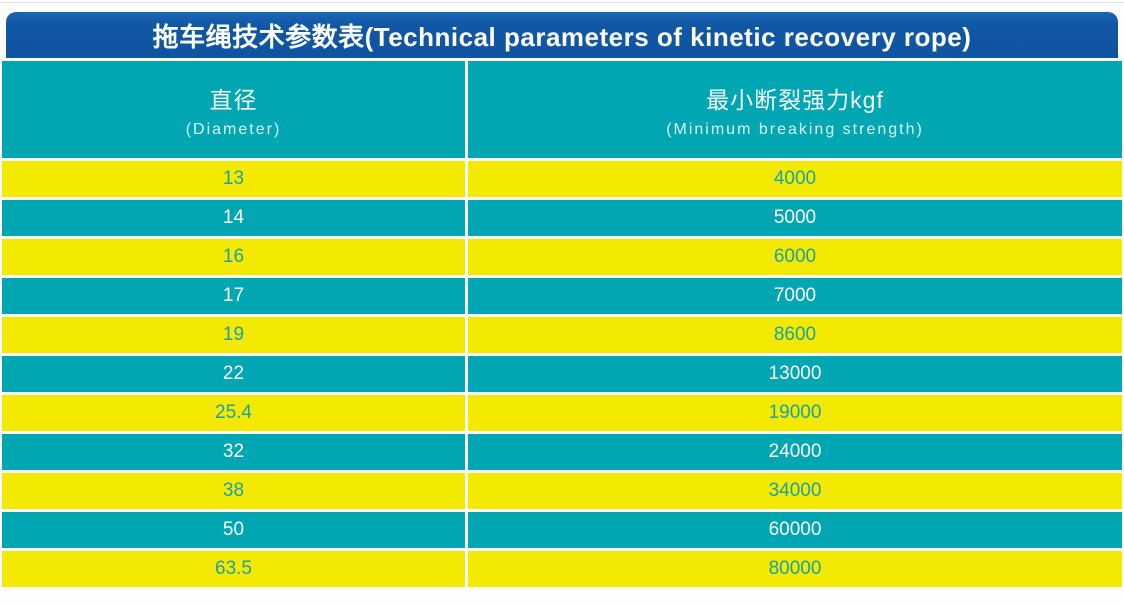 The height and width of the screenshot is (605, 1124). Describe the element at coordinates (233, 452) in the screenshot. I see `cell-diameter: 32` at that location.